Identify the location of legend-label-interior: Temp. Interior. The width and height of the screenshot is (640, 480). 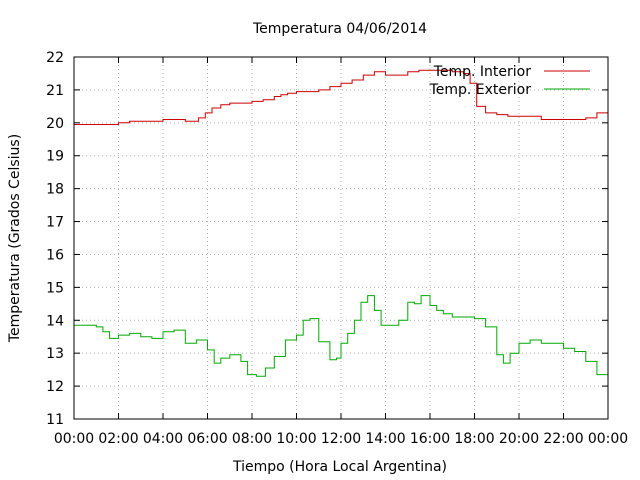
(482, 72).